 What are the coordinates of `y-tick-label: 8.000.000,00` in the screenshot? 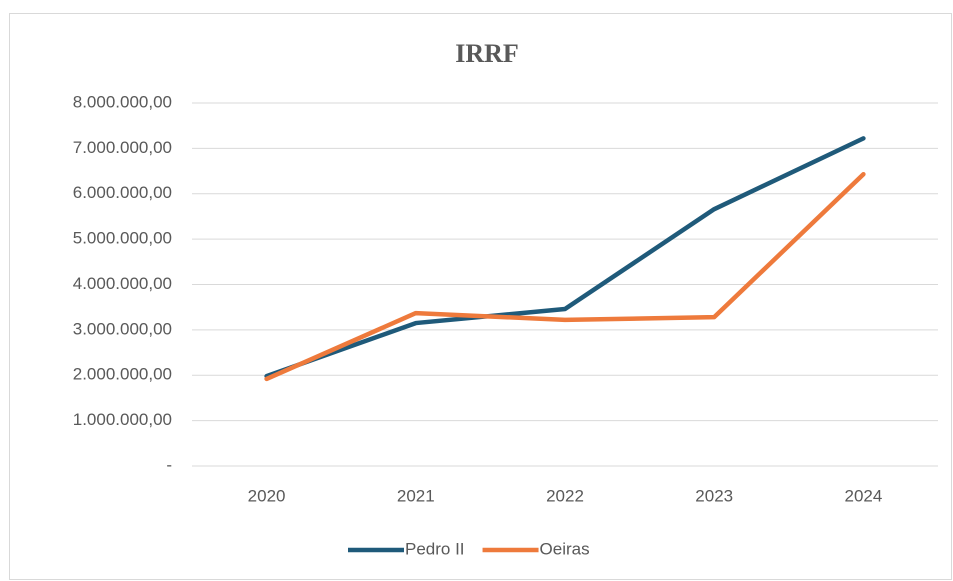 It's located at (122, 101).